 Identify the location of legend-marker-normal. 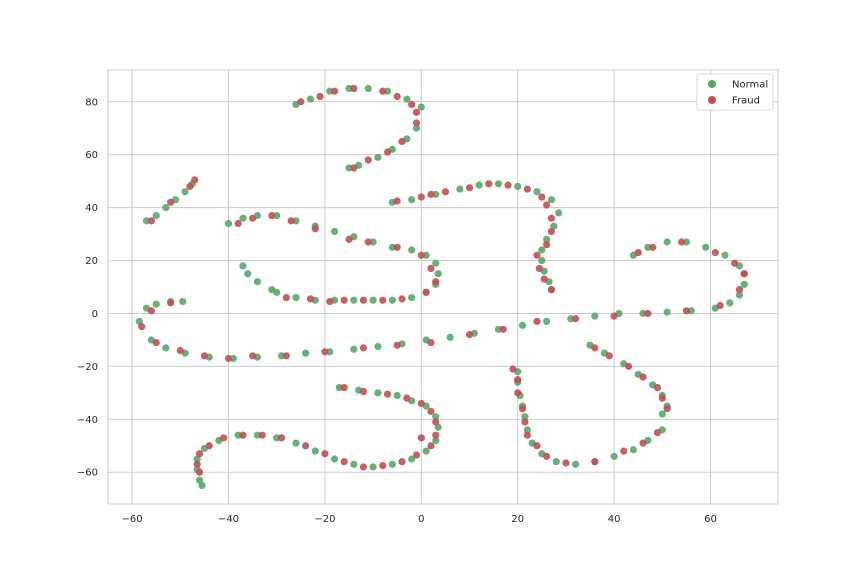
(712, 84).